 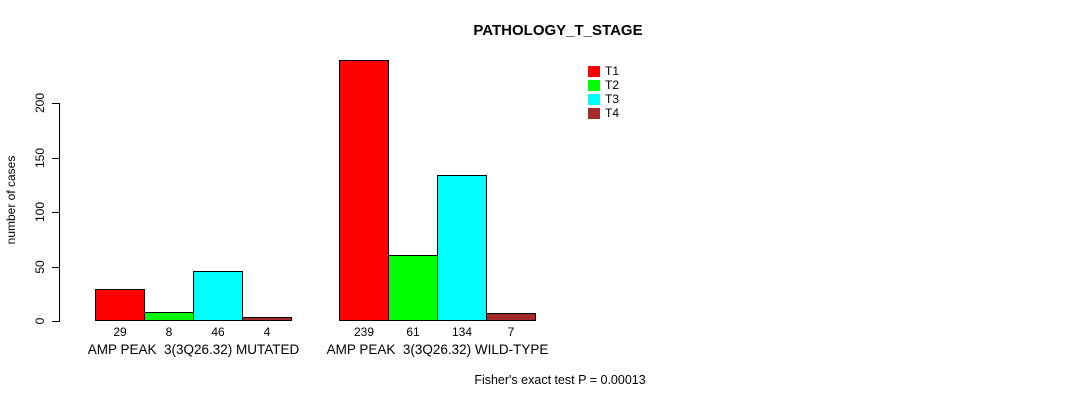 What do you see at coordinates (462, 332) in the screenshot?
I see `bar-value-label: 134` at bounding box center [462, 332].